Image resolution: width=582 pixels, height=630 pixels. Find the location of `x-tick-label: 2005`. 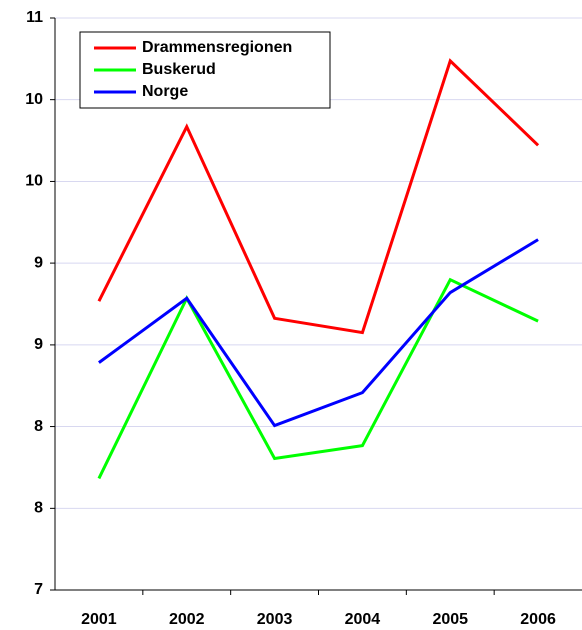

x-tick-label: 2005 is located at coordinates (450, 619).